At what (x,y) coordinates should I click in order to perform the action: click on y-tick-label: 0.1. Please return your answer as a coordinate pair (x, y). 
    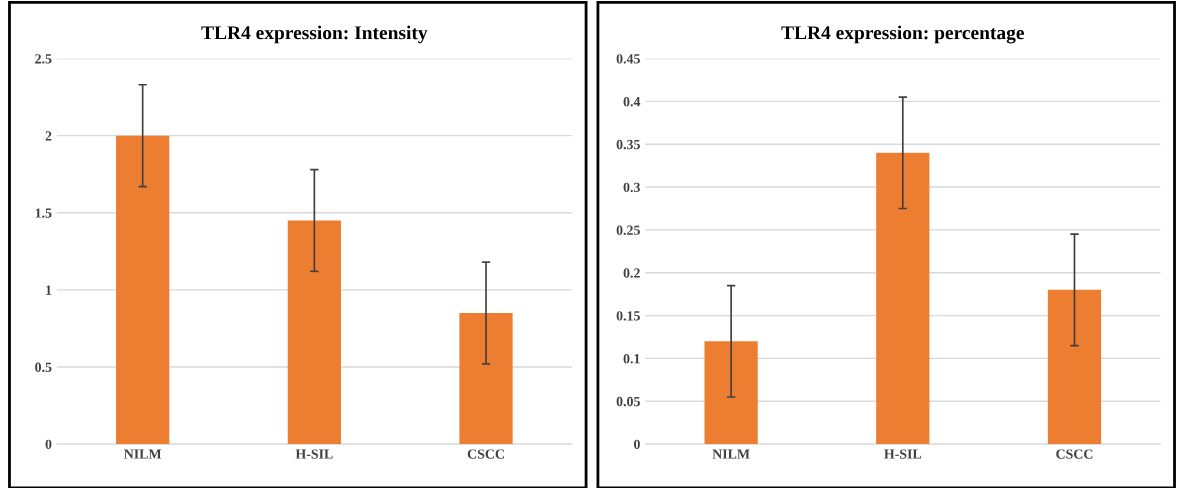
    Looking at the image, I should click on (631, 358).